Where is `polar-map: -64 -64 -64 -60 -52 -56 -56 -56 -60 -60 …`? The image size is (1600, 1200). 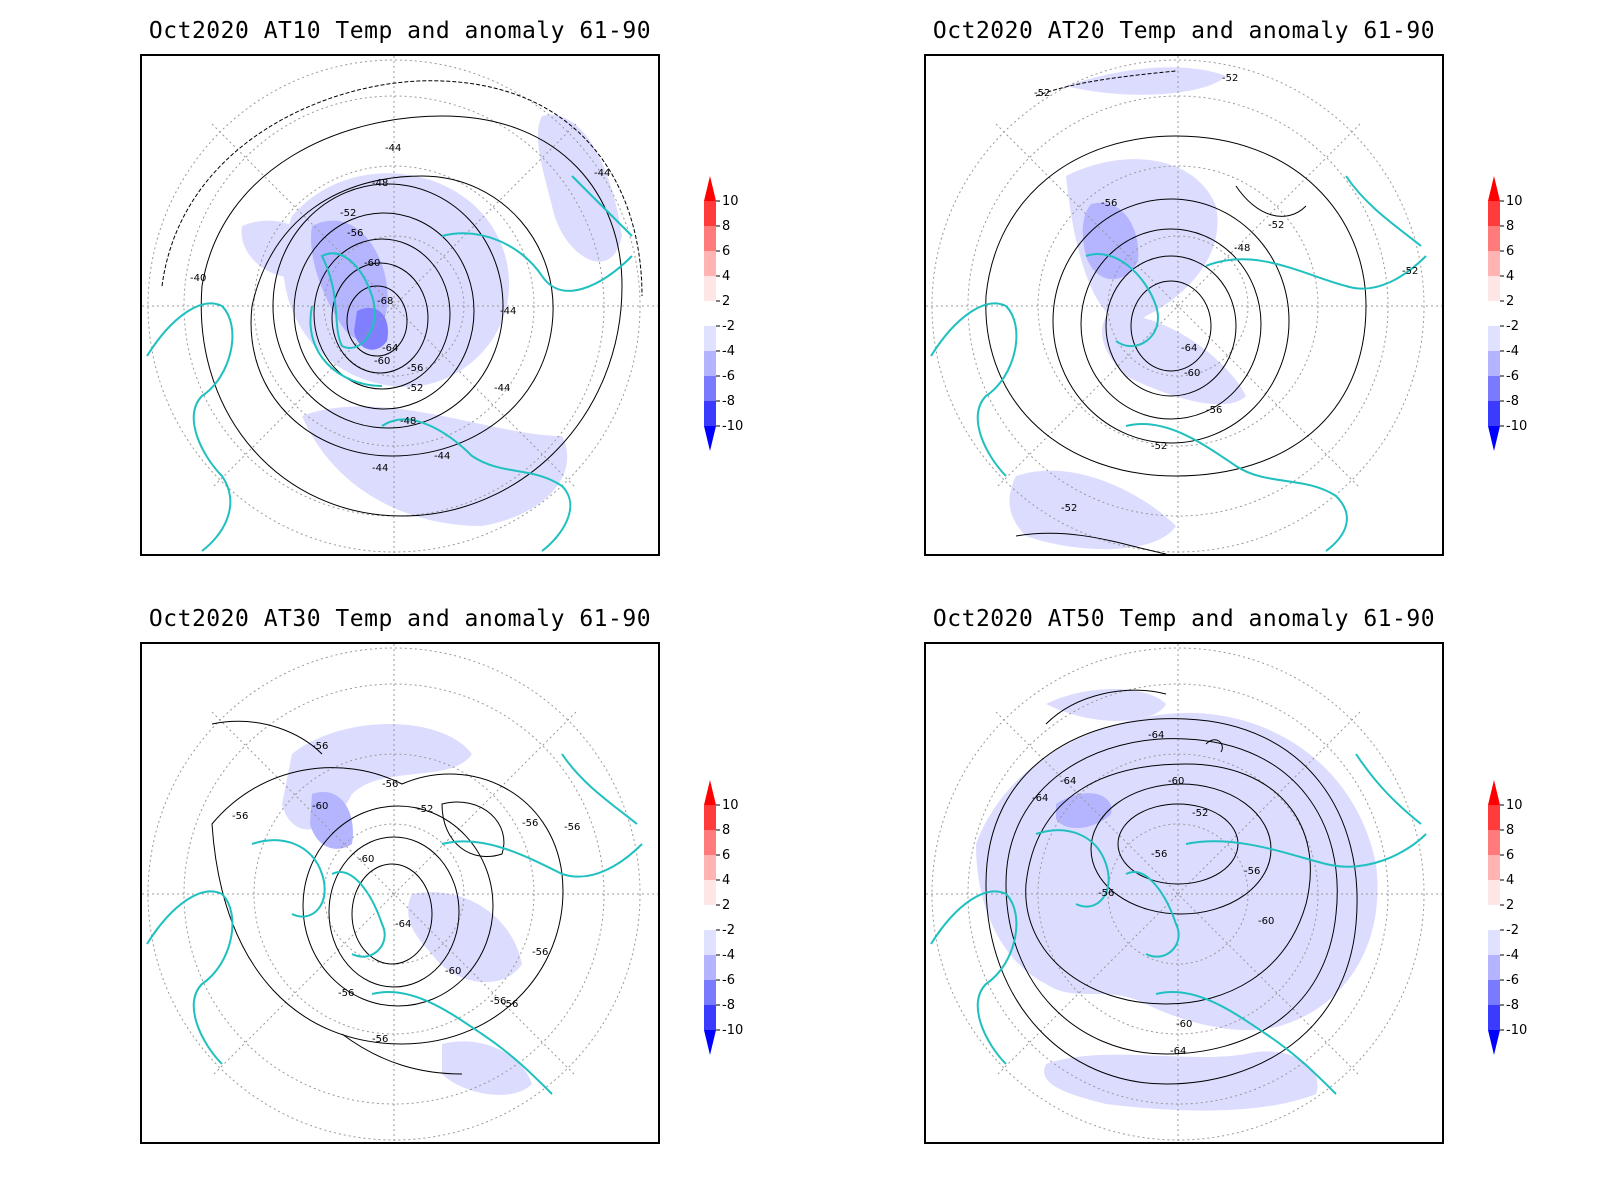
polar-map: -64 -64 -64 -60 -52 -56 -56 -56 -60 -60 … is located at coordinates (1184, 893).